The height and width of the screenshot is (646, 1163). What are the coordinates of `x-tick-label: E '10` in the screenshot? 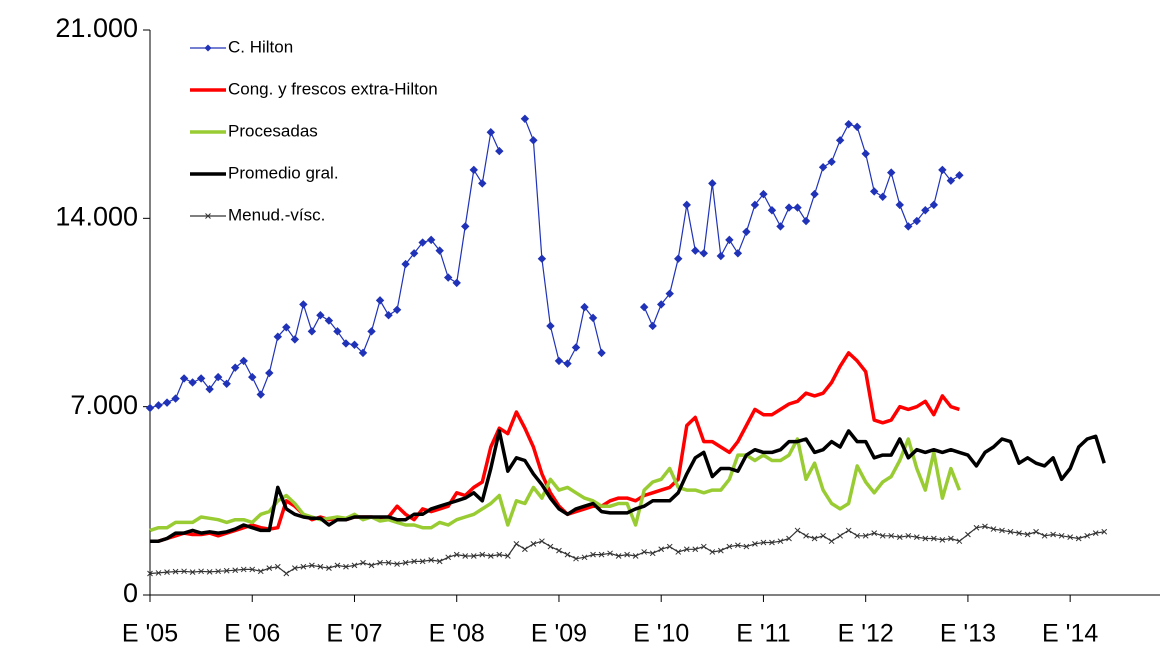 It's located at (661, 633).